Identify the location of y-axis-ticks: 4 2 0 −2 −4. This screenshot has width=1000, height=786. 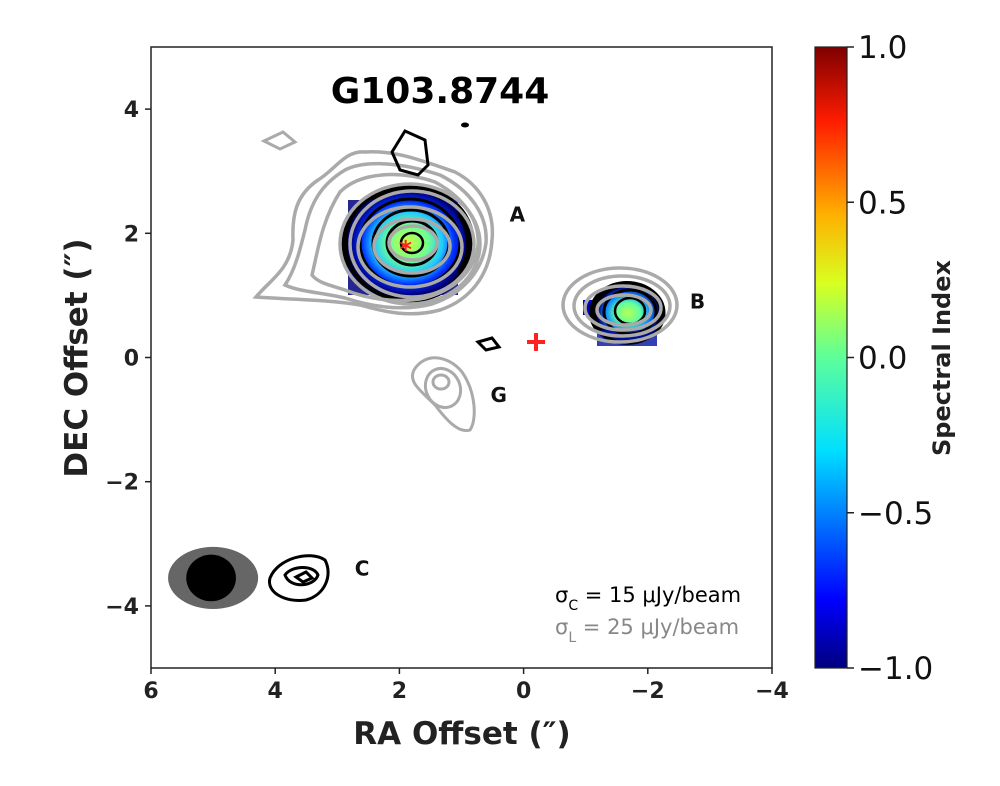
(128, 359).